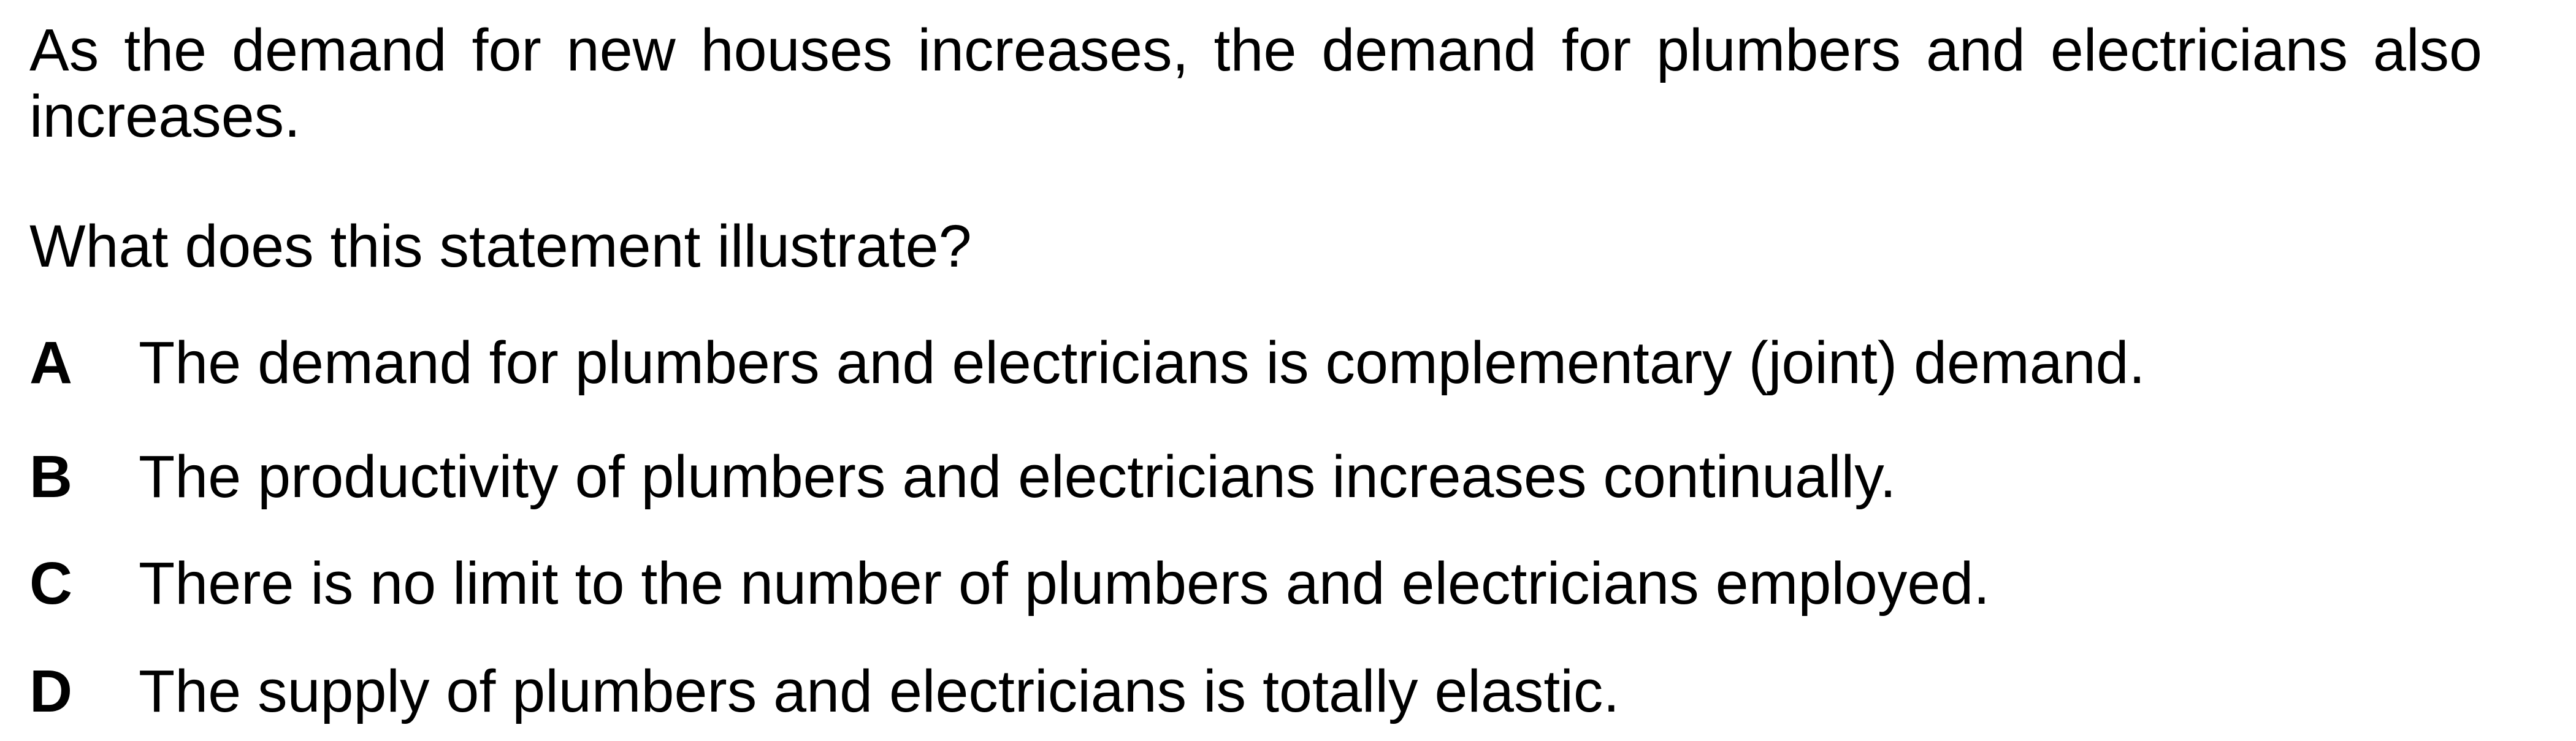 The width and height of the screenshot is (2576, 741). Describe the element at coordinates (500, 246) in the screenshot. I see `question-prompt: What does this statement illustrate?` at that location.